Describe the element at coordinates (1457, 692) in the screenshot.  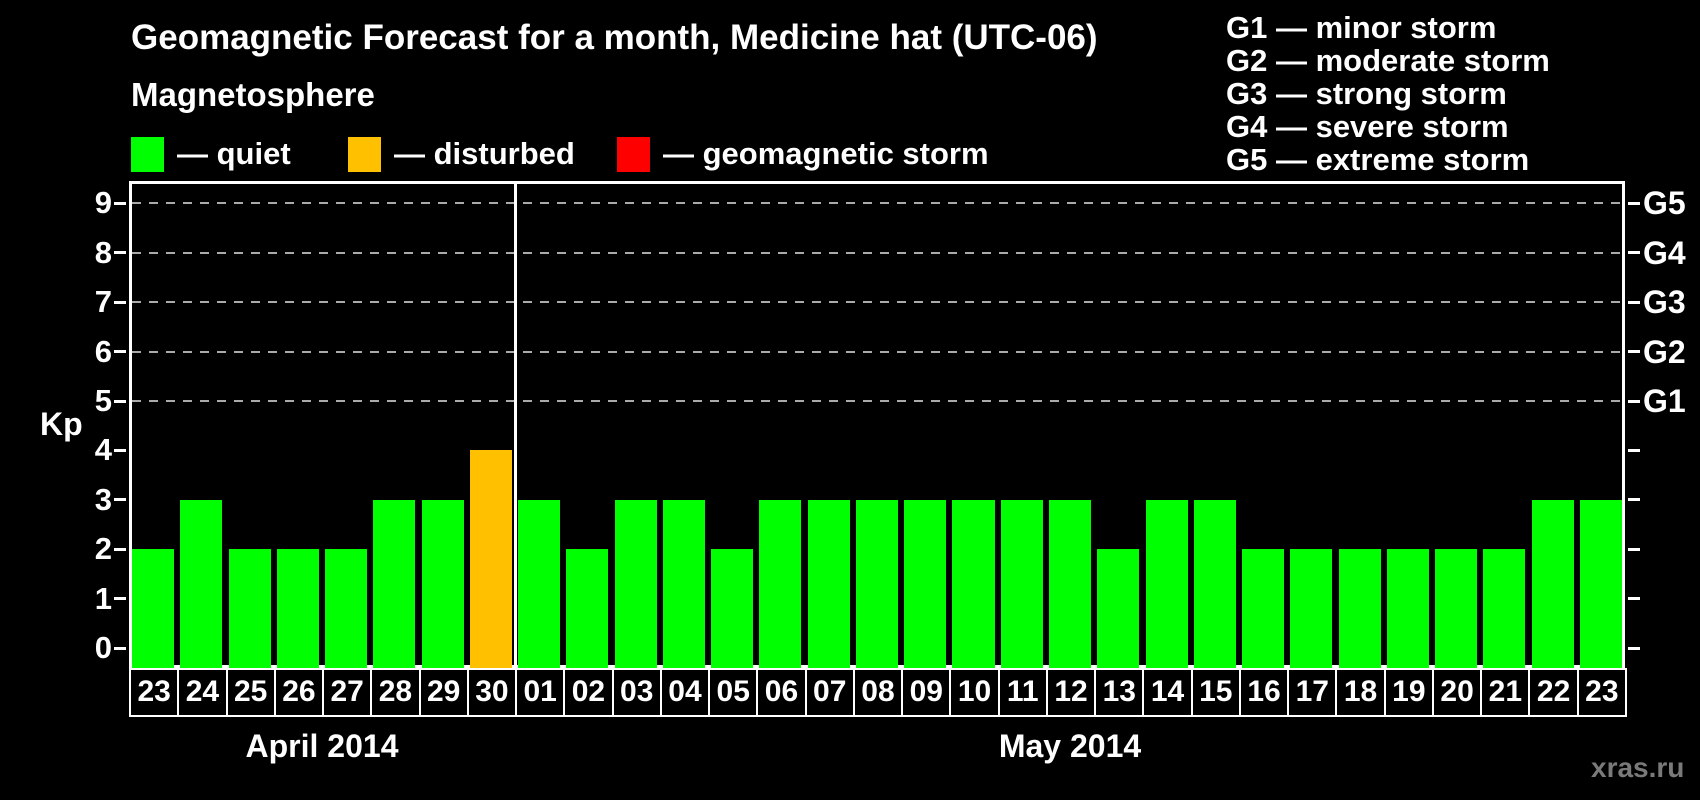
I see `date-cell: 20` at that location.